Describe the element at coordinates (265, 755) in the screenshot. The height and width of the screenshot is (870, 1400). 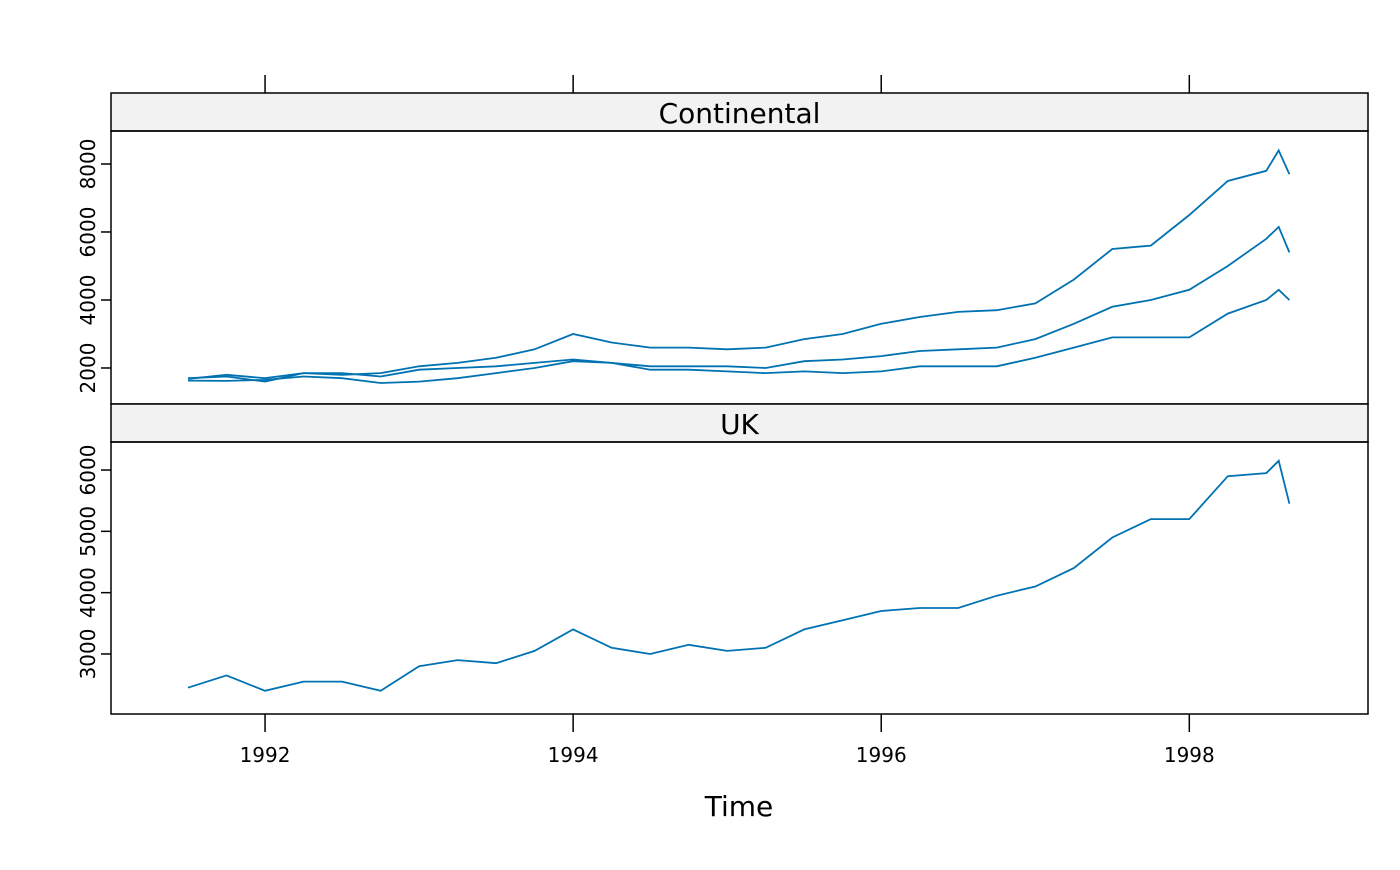
I see `x-tick-label: 1992` at that location.